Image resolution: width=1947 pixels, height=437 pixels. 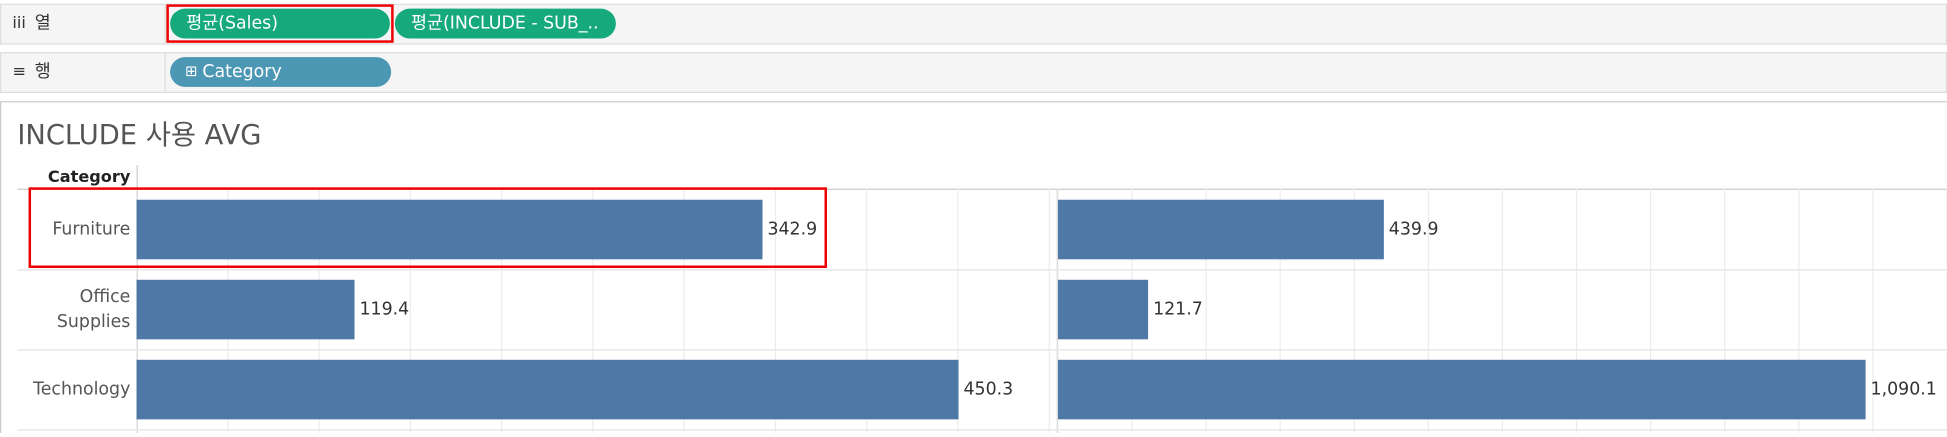 I want to click on columns-shelf-label: 열, so click(x=43, y=24).